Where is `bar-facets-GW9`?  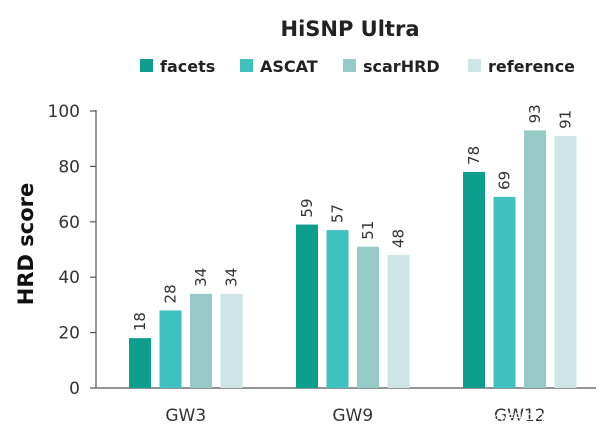 bar-facets-GW9 is located at coordinates (307, 306).